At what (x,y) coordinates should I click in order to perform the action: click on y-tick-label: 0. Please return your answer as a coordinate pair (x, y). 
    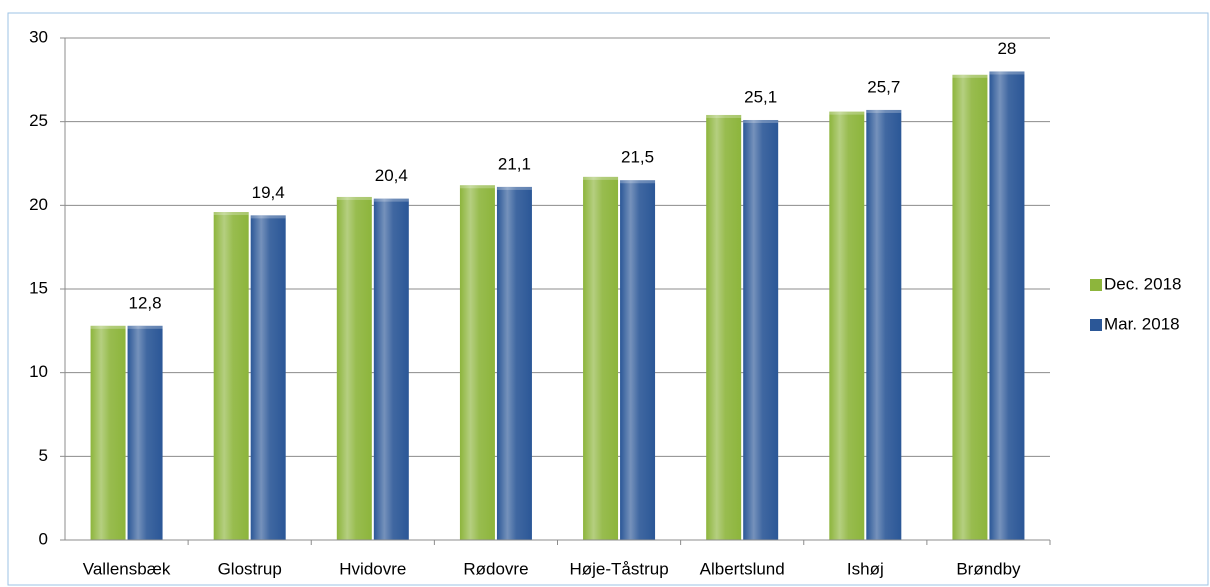
    Looking at the image, I should click on (43, 538).